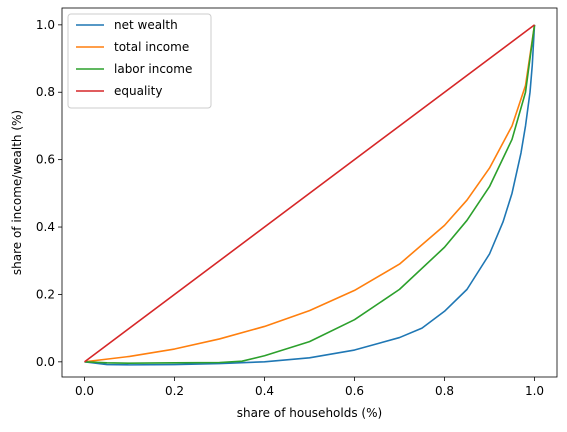  I want to click on x-tick-label: 0.0, so click(84, 391).